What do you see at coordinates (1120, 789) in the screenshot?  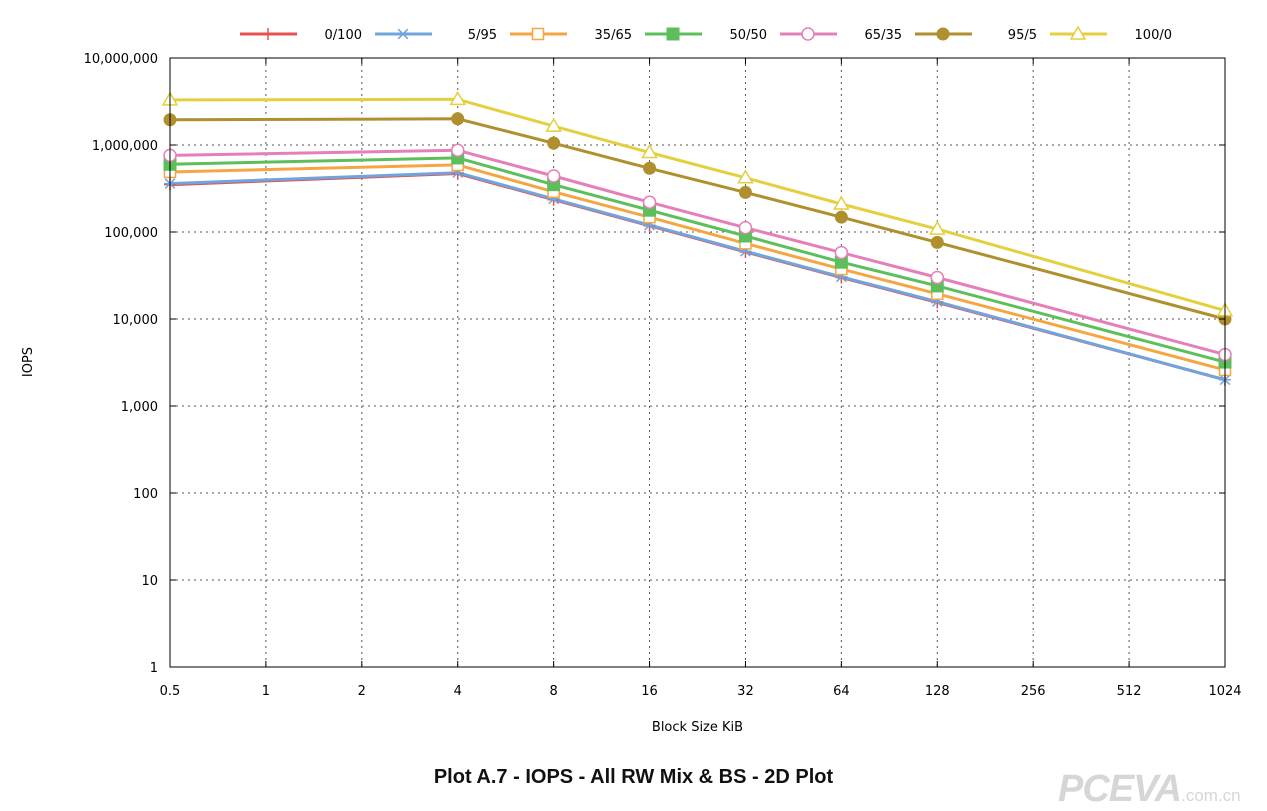 I see `watermark-logo: PCEVA` at bounding box center [1120, 789].